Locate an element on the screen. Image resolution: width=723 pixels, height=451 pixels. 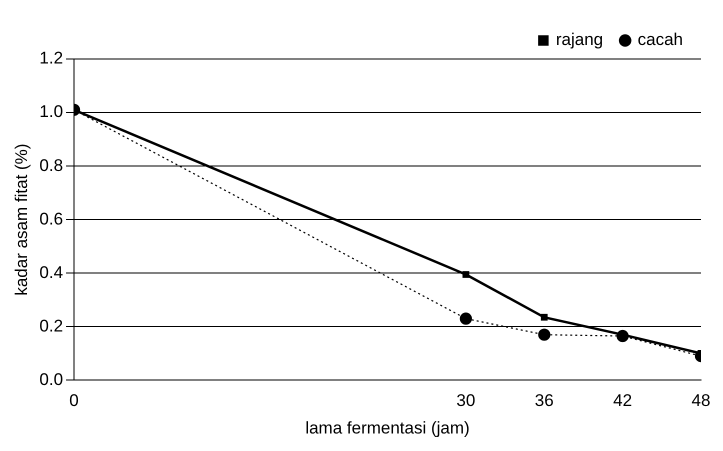
x-tick-label: 42 is located at coordinates (622, 400).